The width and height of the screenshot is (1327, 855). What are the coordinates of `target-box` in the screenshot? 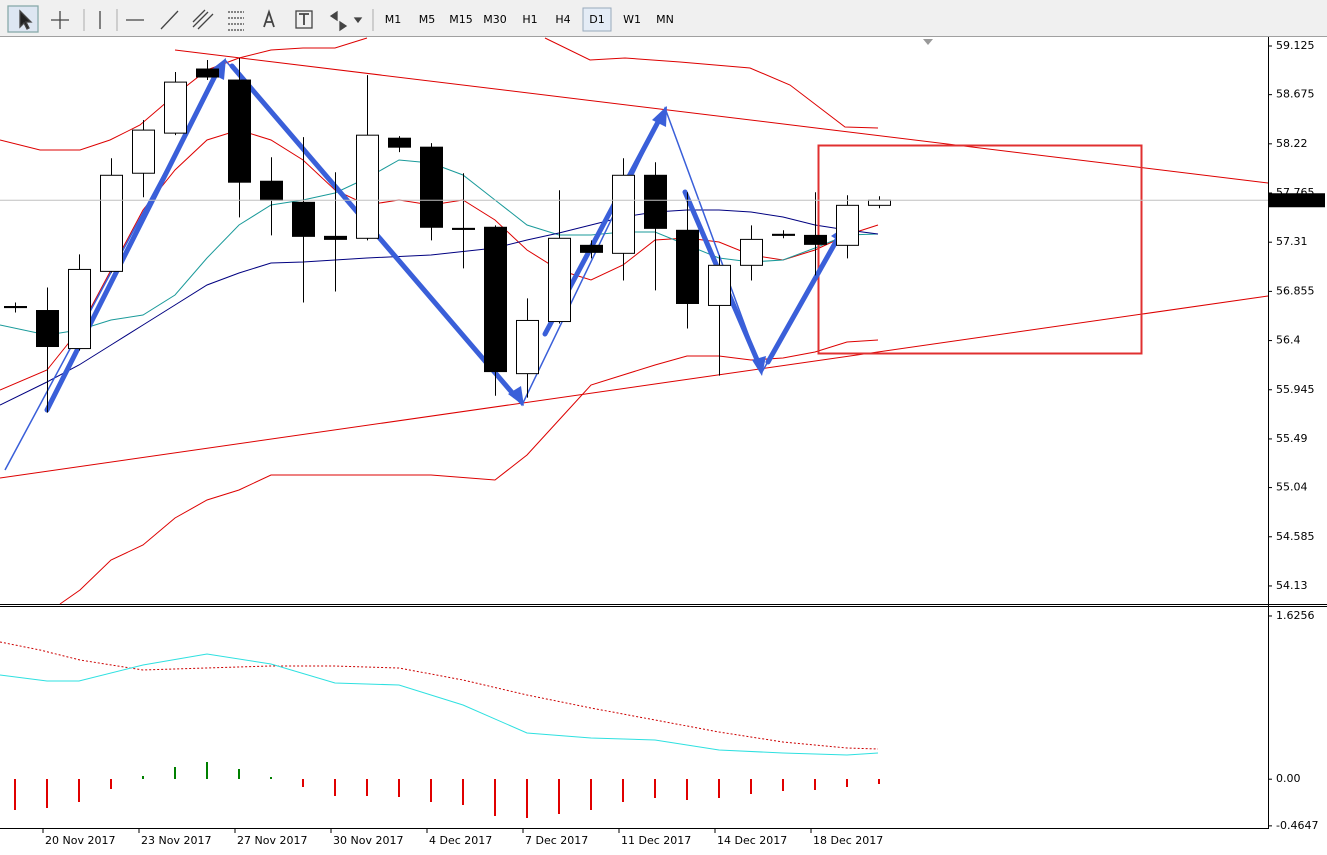 It's located at (980, 249).